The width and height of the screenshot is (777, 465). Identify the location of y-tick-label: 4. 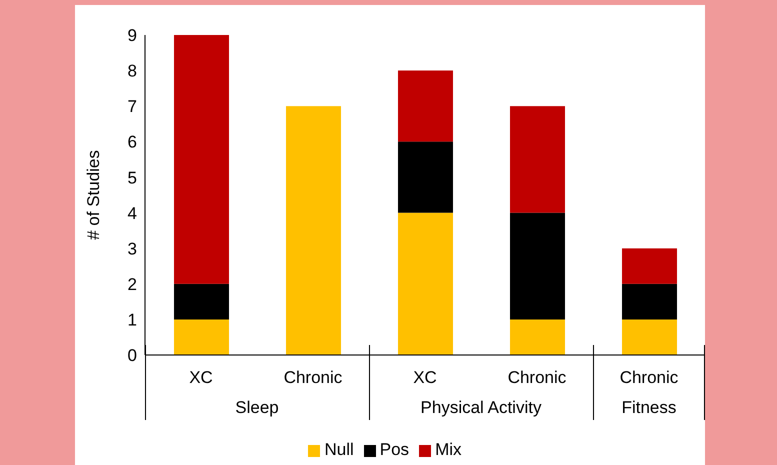
(132, 213).